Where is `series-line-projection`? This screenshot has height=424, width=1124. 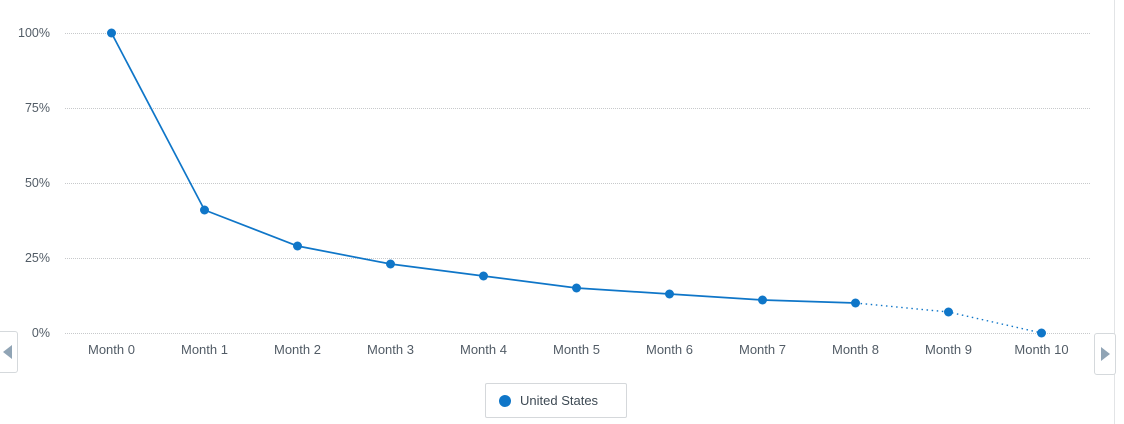
series-line-projection is located at coordinates (948, 318).